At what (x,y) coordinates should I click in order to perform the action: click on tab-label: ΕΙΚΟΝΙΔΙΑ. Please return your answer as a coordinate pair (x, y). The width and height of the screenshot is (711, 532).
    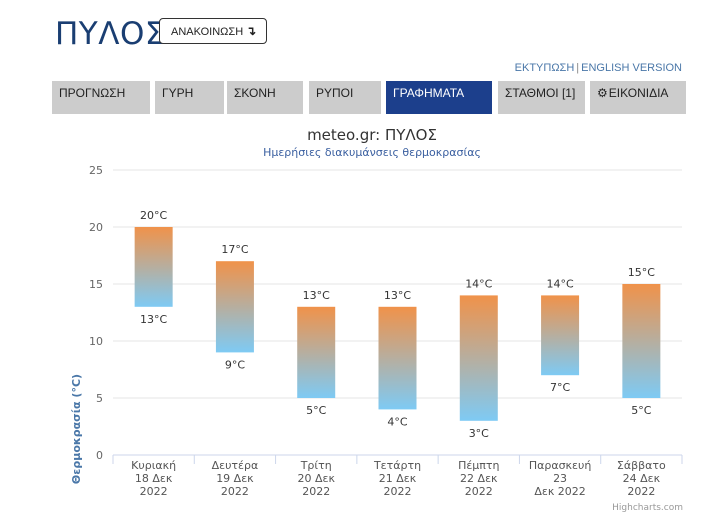
    Looking at the image, I should click on (638, 93).